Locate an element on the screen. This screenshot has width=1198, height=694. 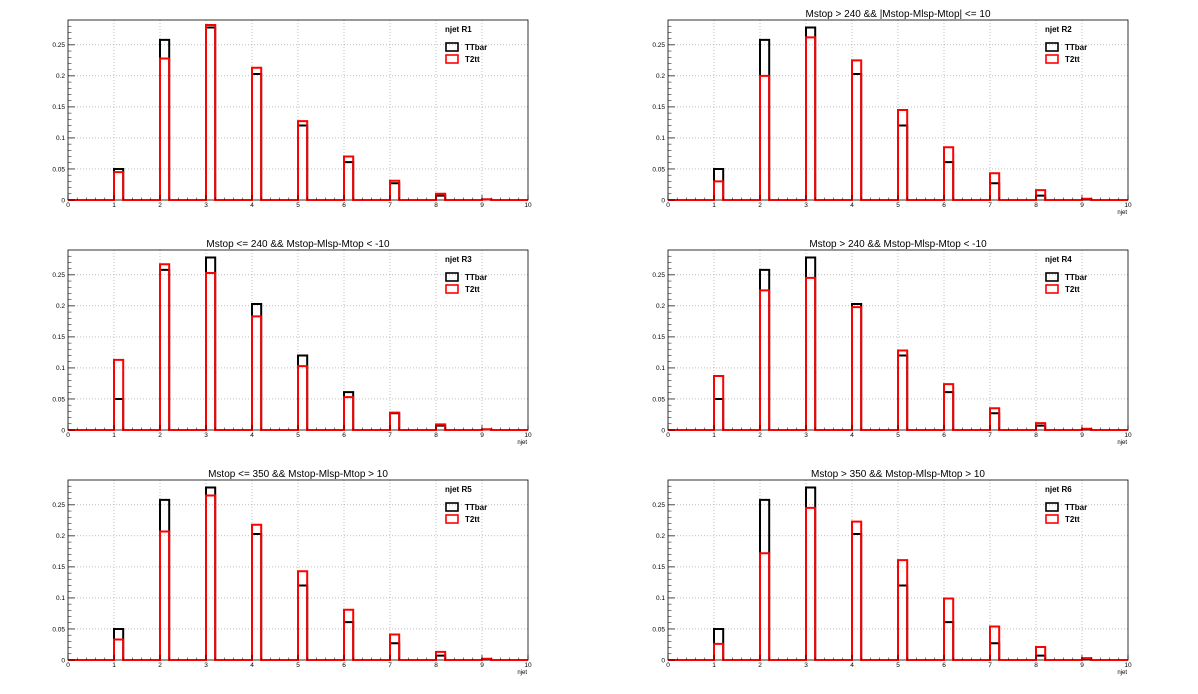
x-tick-label: 10 is located at coordinates (528, 205).